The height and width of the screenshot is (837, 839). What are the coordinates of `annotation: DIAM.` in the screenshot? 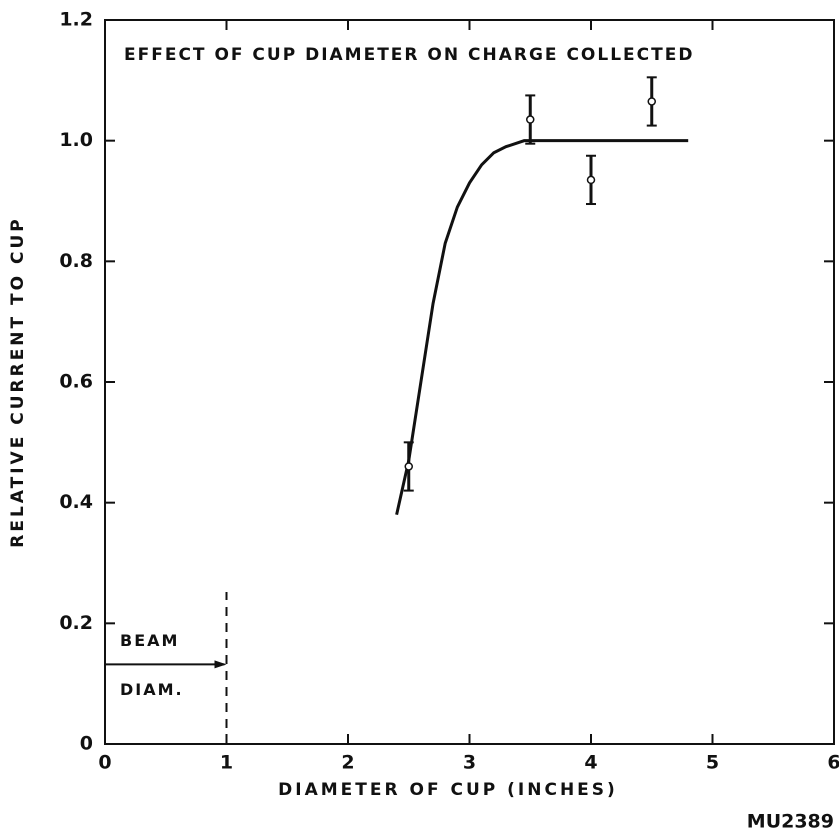 It's located at (152, 689).